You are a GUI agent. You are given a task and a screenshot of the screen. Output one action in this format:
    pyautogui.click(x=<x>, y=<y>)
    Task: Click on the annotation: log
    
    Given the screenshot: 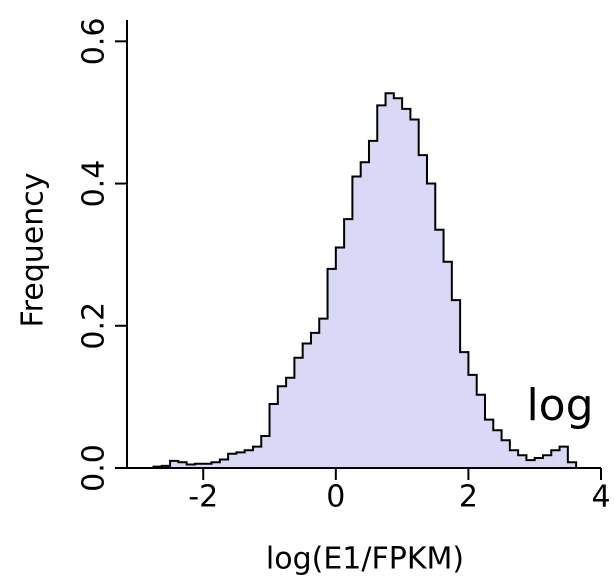 What is the action you would take?
    pyautogui.click(x=559, y=405)
    